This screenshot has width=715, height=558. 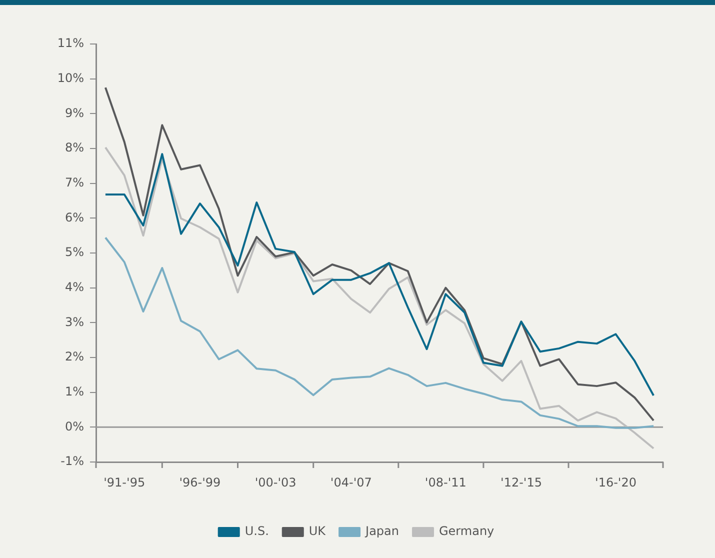 What do you see at coordinates (521, 482) in the screenshot?
I see `x-tick-label: '12-'15` at bounding box center [521, 482].